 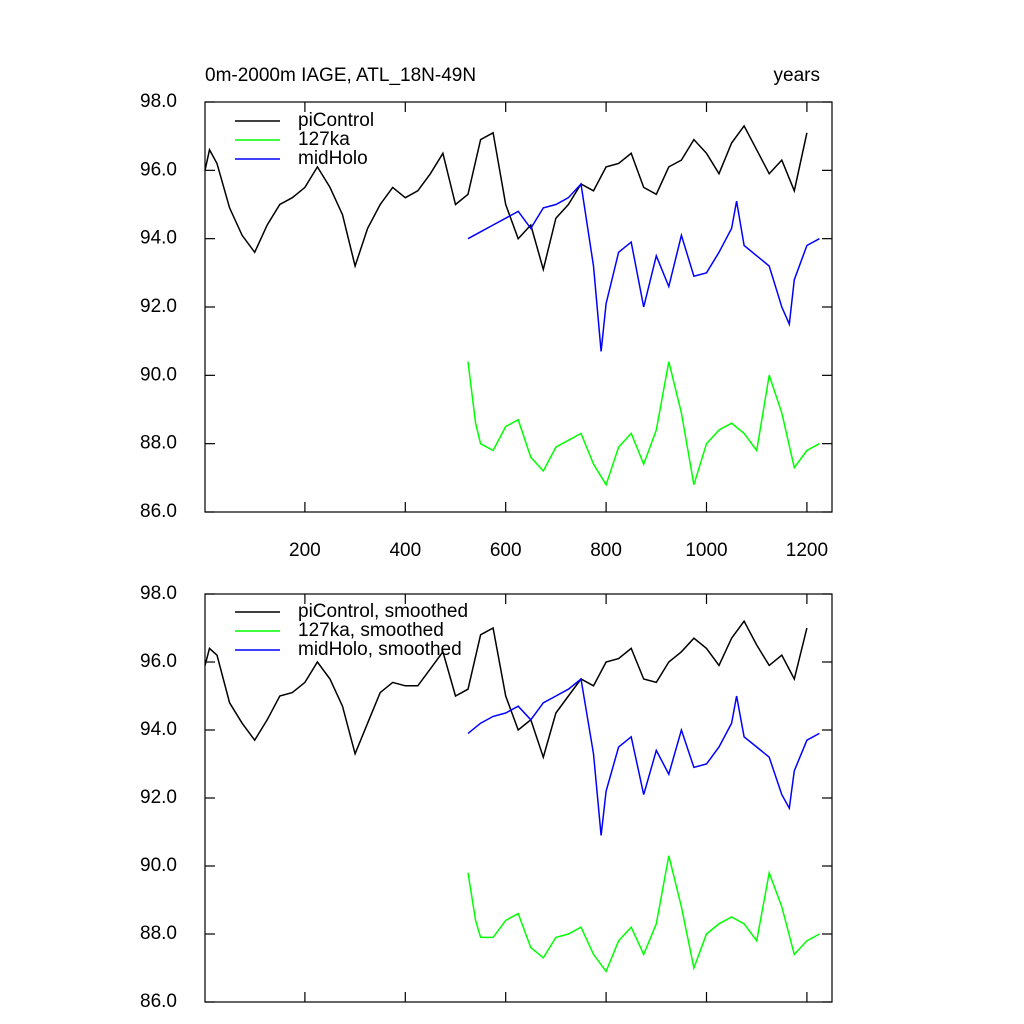 What do you see at coordinates (797, 75) in the screenshot?
I see `units-label: years` at bounding box center [797, 75].